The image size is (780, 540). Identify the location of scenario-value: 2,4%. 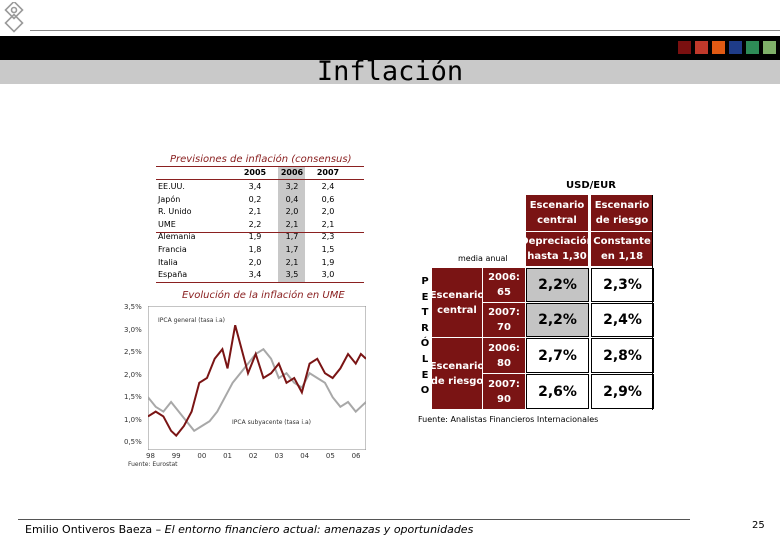
(622, 320).